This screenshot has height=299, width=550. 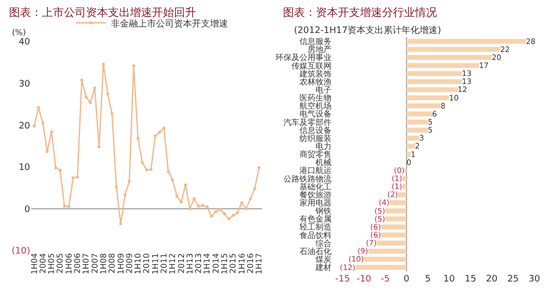 What do you see at coordinates (323, 211) in the screenshot?
I see `y-tick-label: 钢铁` at bounding box center [323, 211].